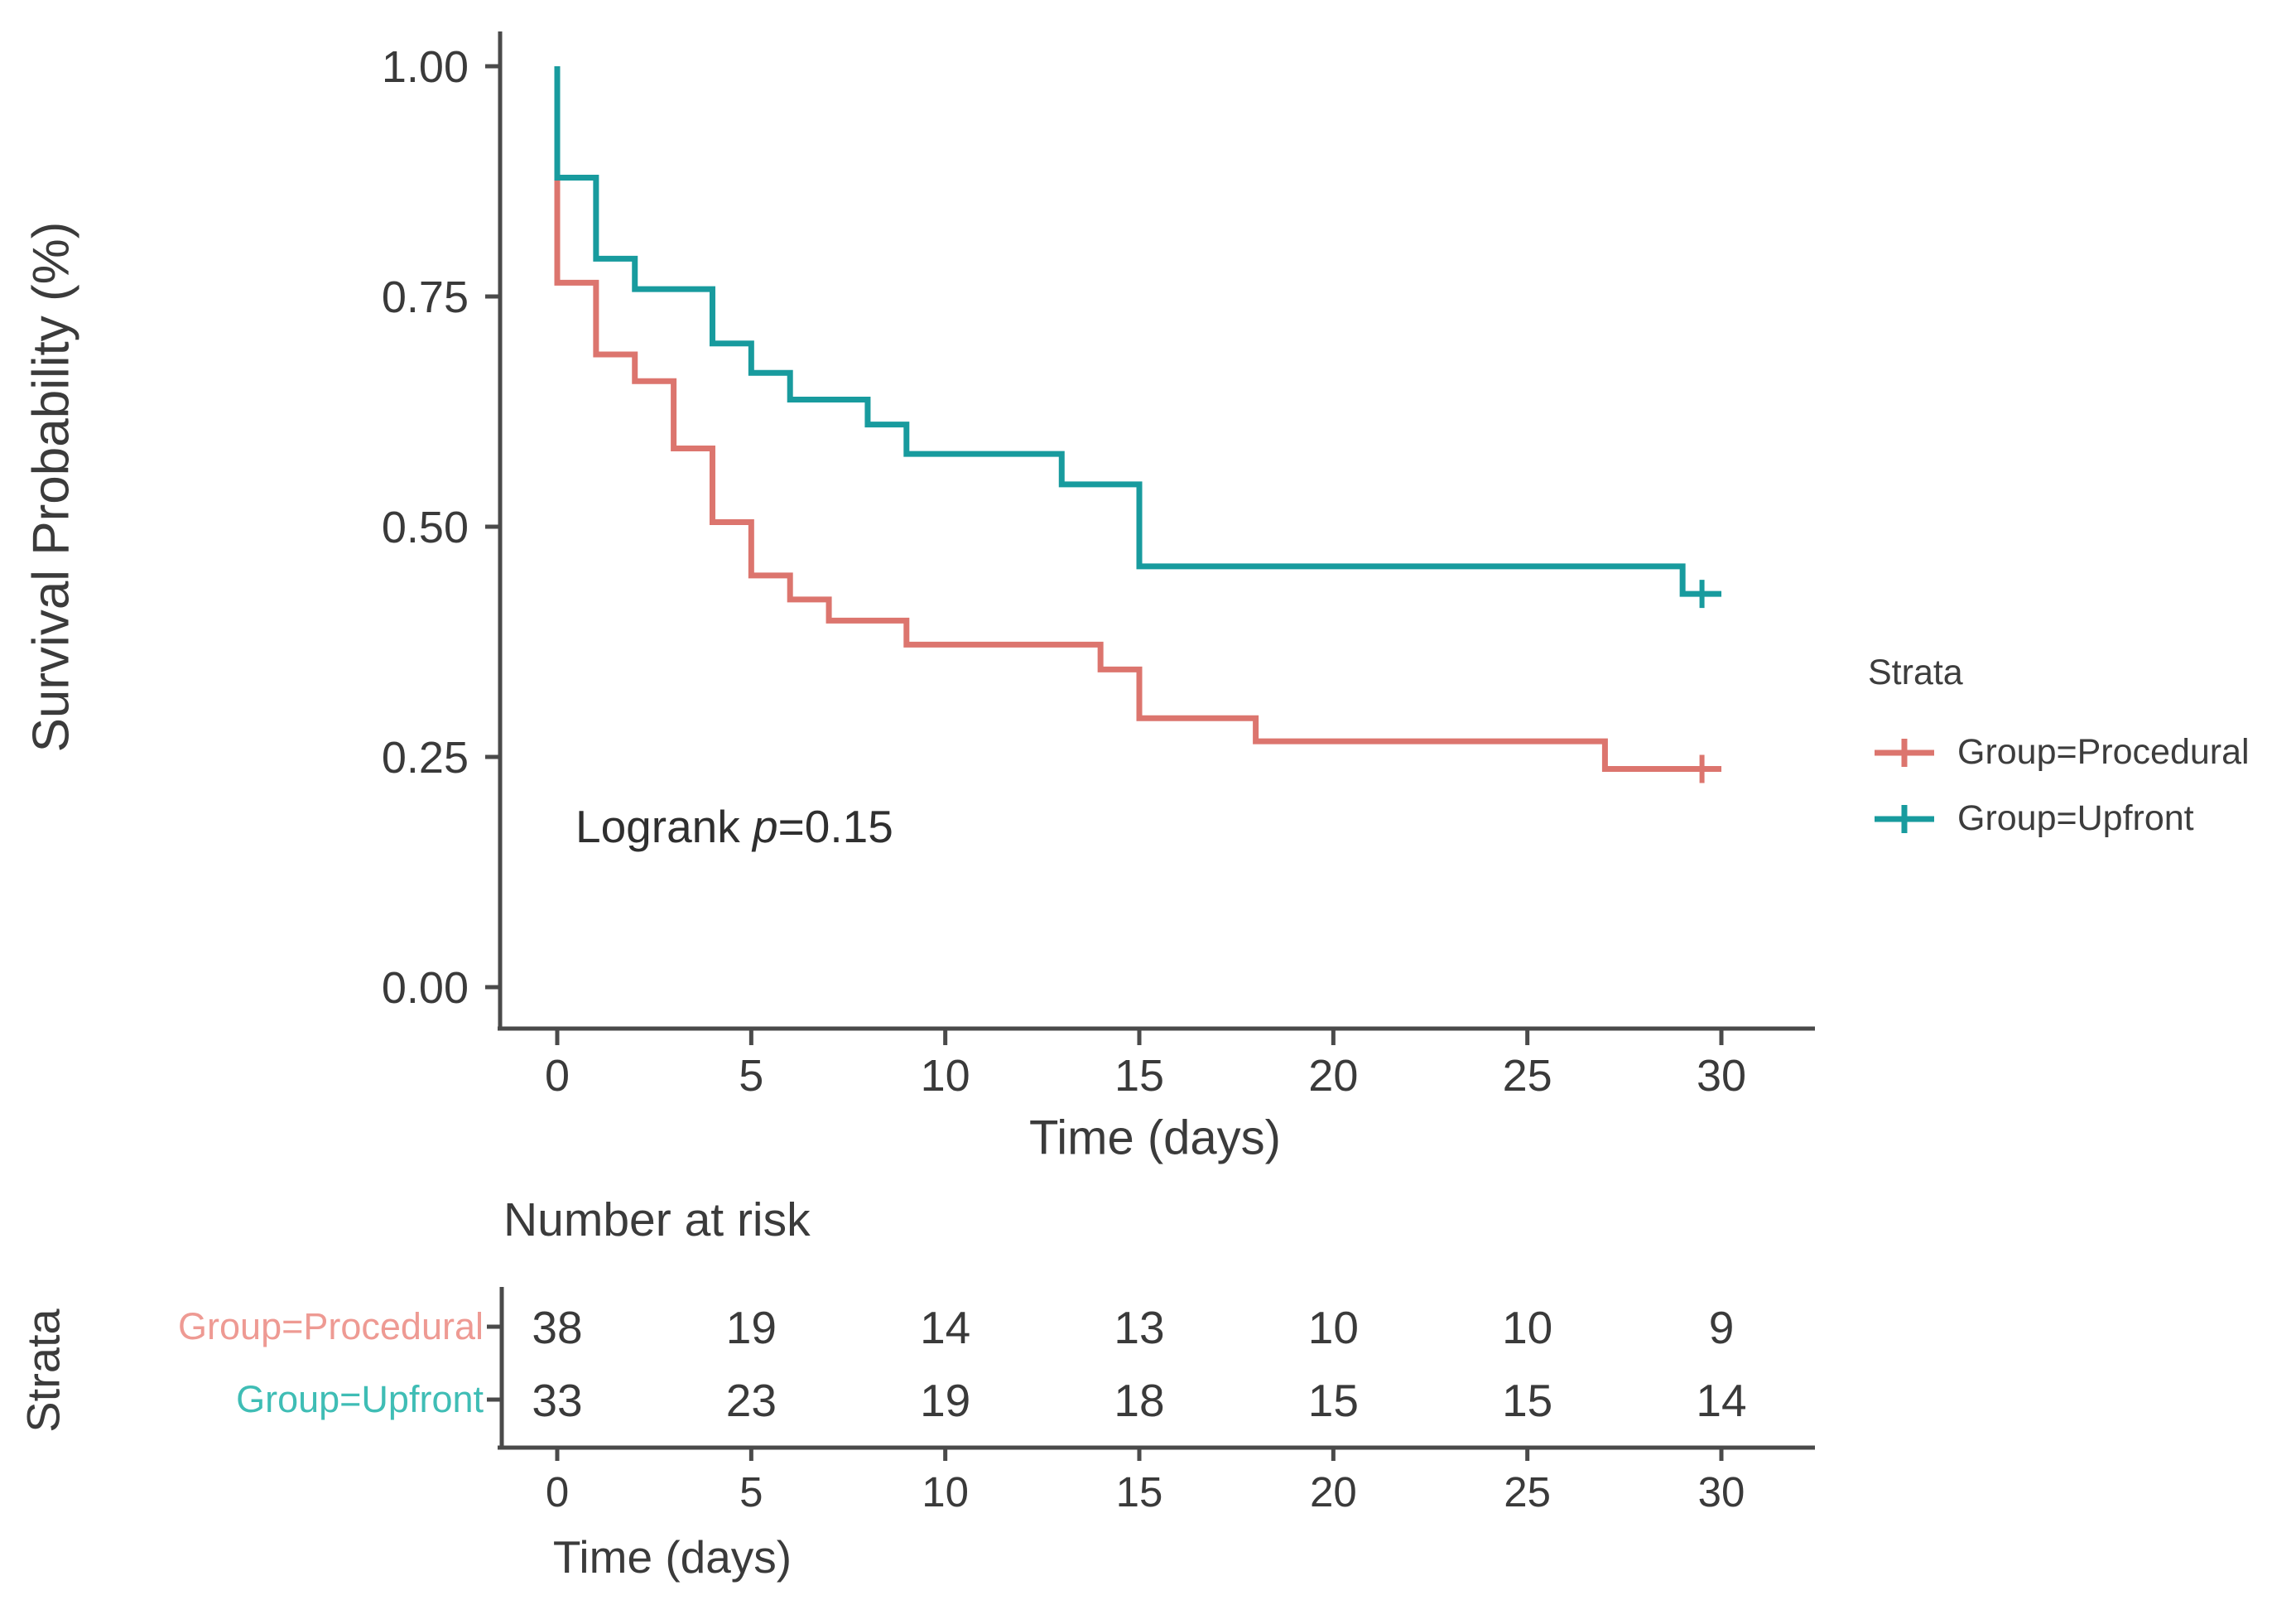 The image size is (2296, 1600). Describe the element at coordinates (557, 1400) in the screenshot. I see `risk-count-cell: 33` at that location.